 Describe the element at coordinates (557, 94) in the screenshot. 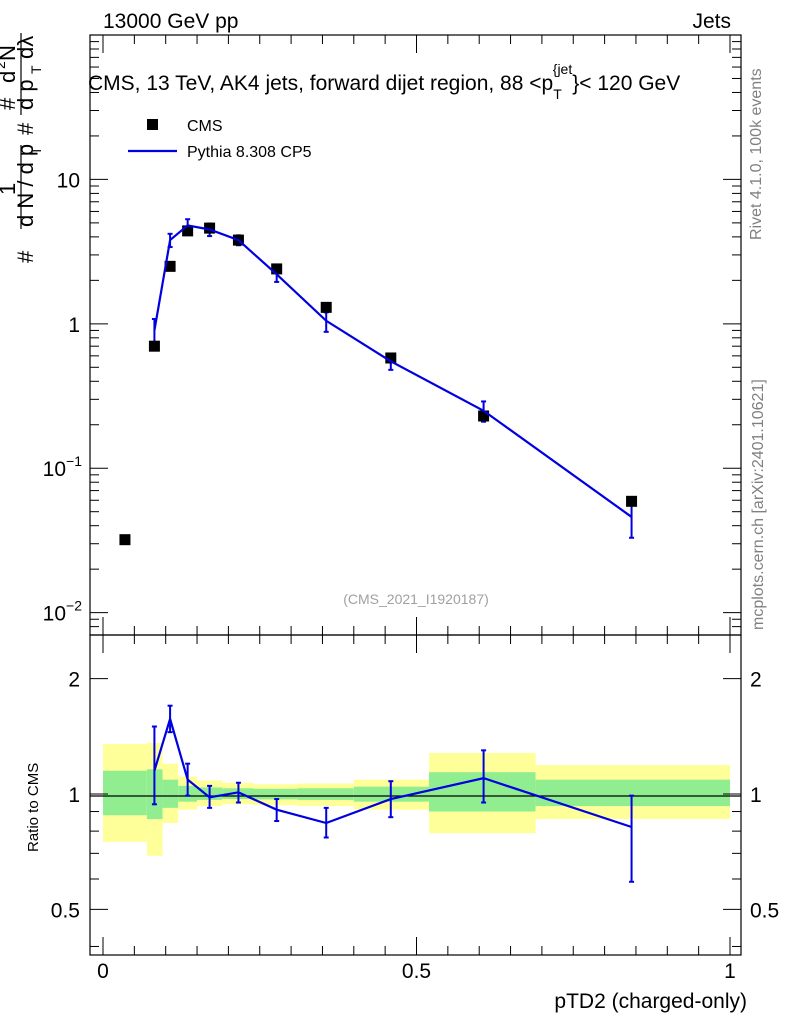

I see `plot-title-sub: T` at that location.